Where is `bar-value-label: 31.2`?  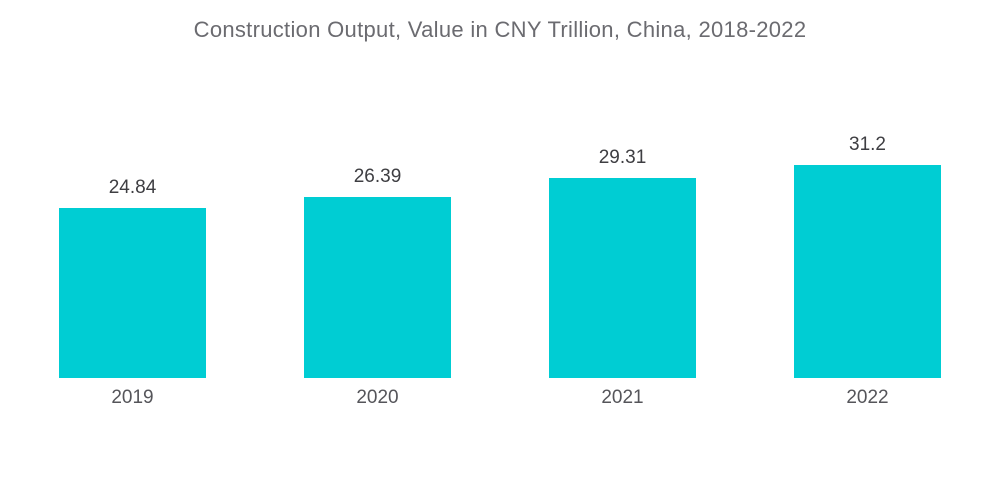 bar-value-label: 31.2 is located at coordinates (867, 144).